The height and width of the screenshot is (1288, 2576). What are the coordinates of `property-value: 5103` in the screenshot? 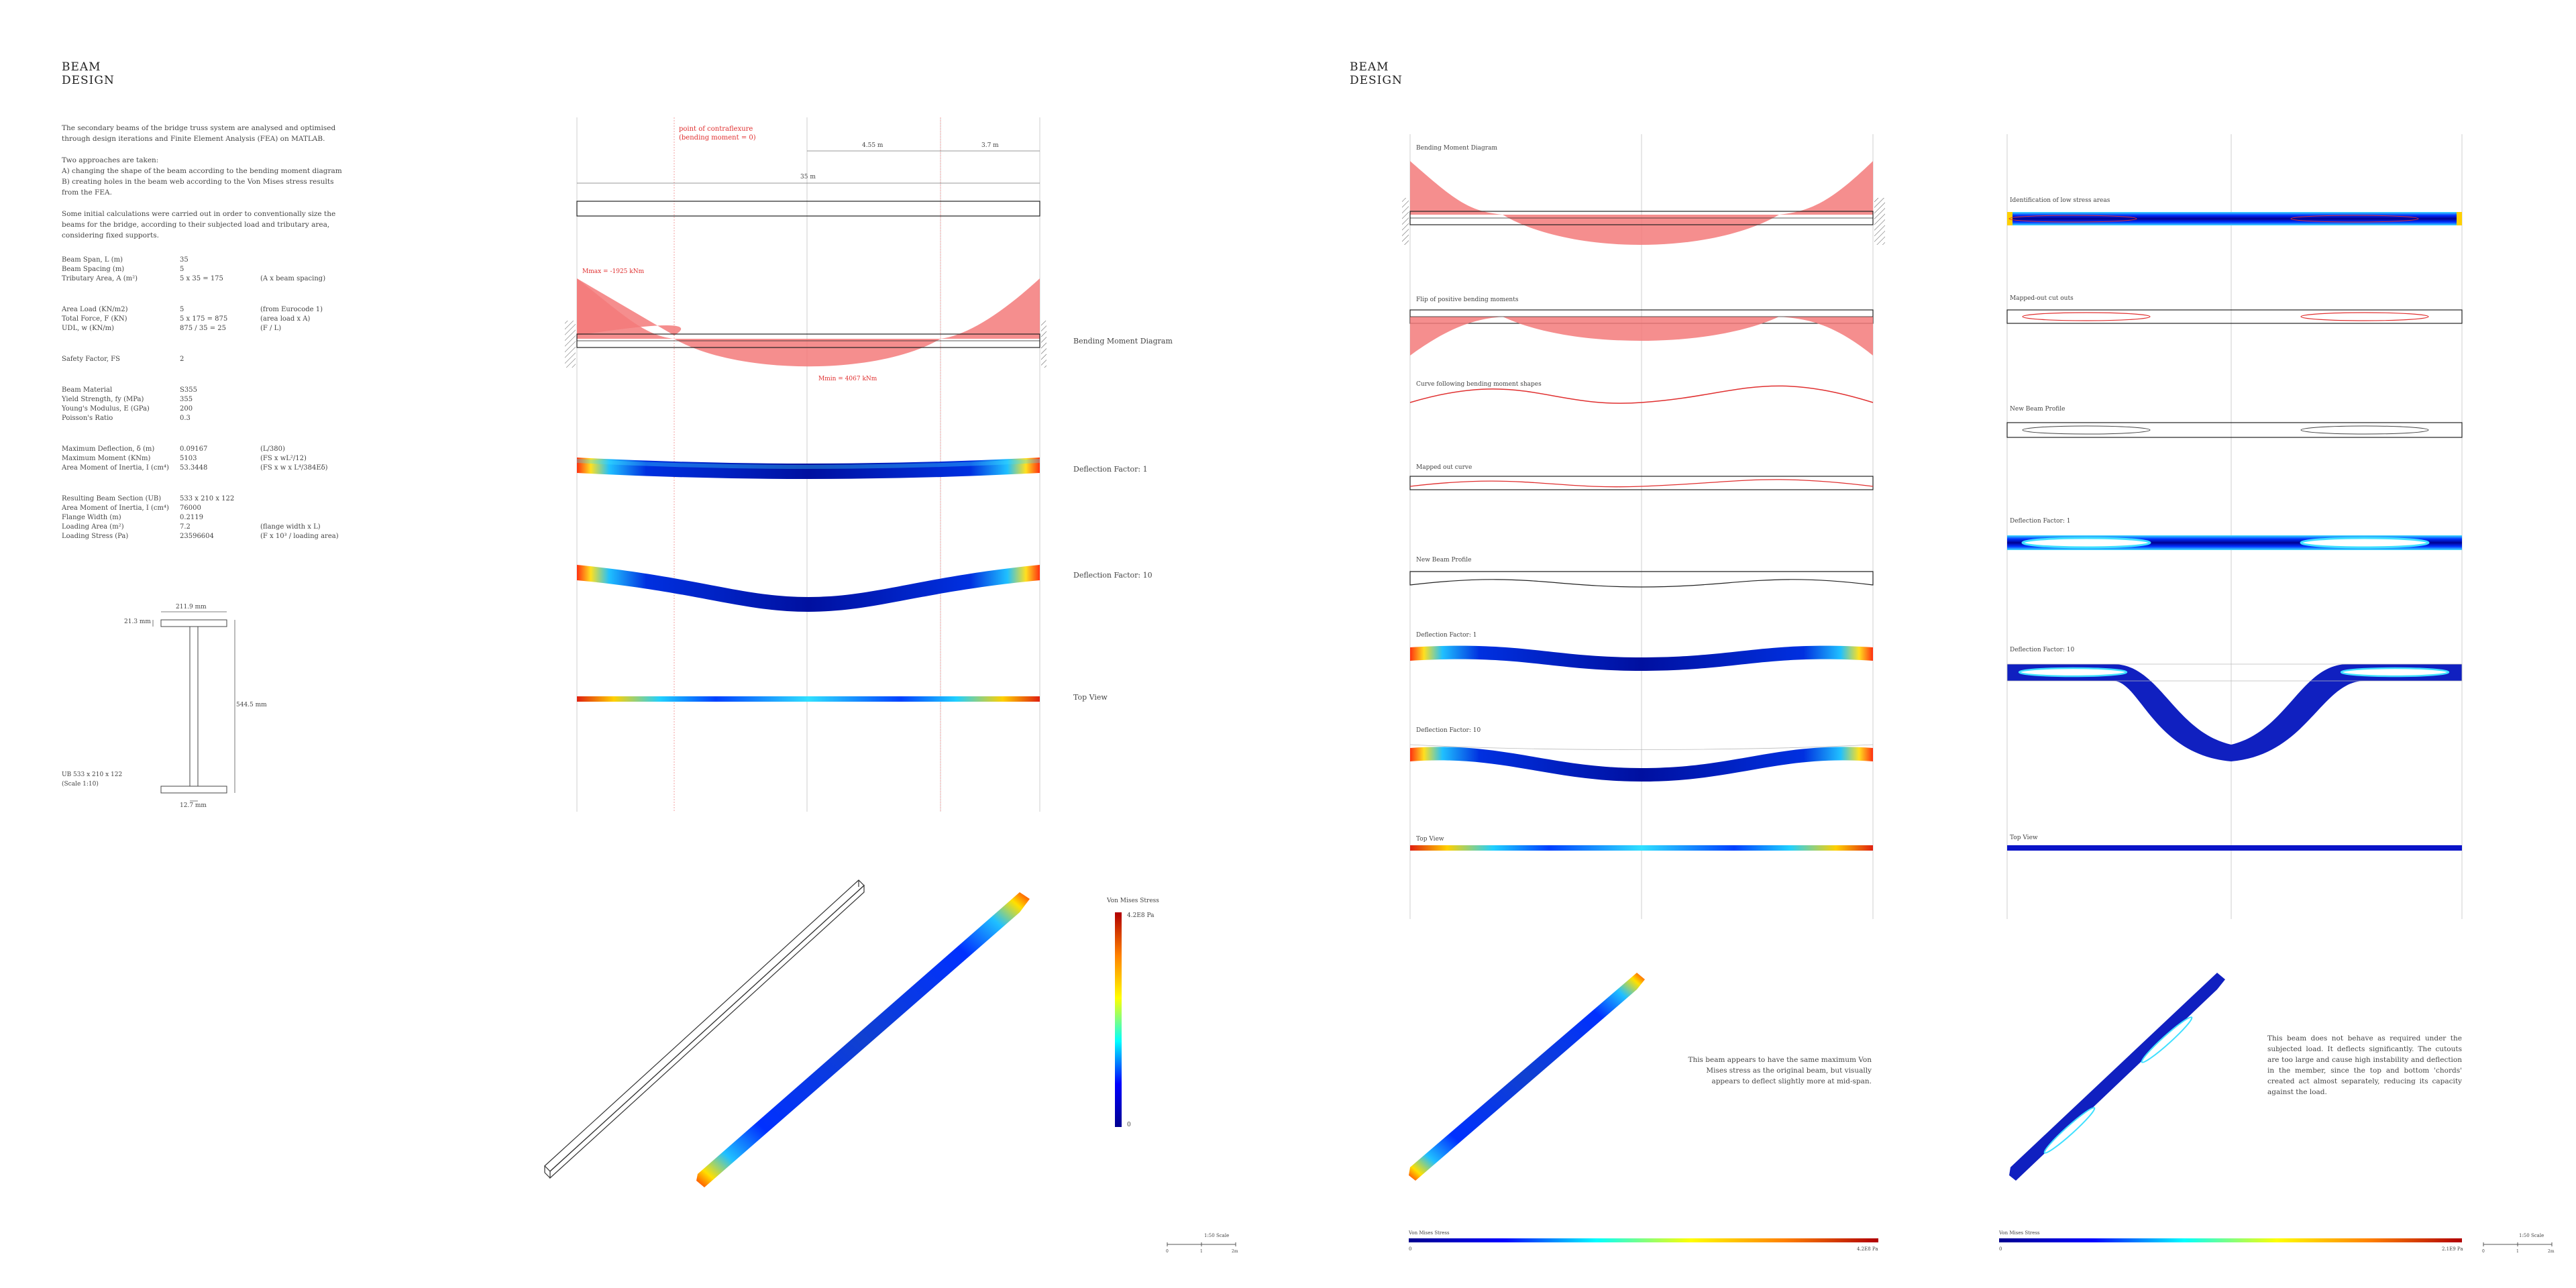 It's located at (188, 458).